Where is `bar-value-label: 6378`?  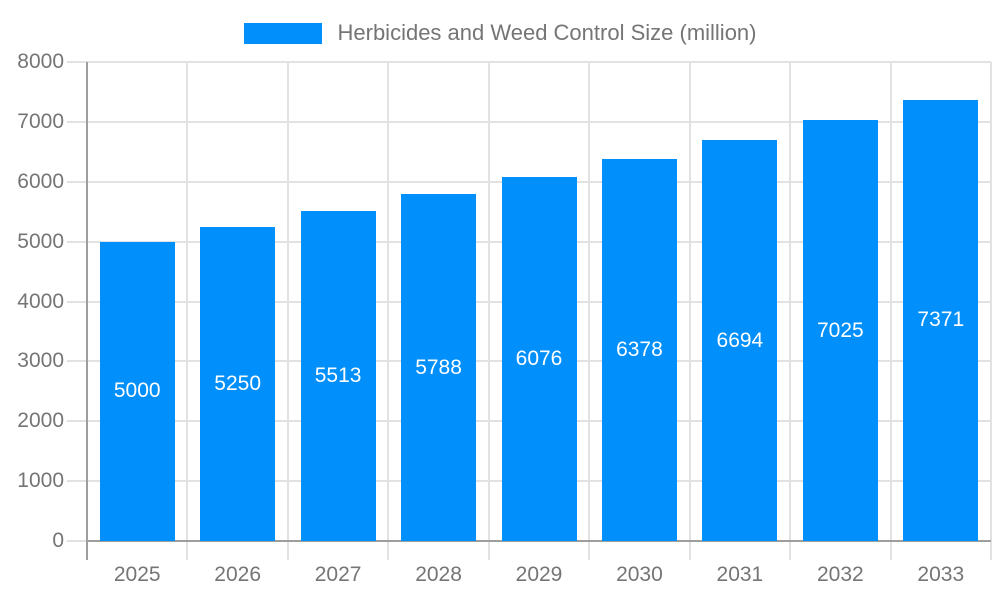
bar-value-label: 6378 is located at coordinates (639, 350).